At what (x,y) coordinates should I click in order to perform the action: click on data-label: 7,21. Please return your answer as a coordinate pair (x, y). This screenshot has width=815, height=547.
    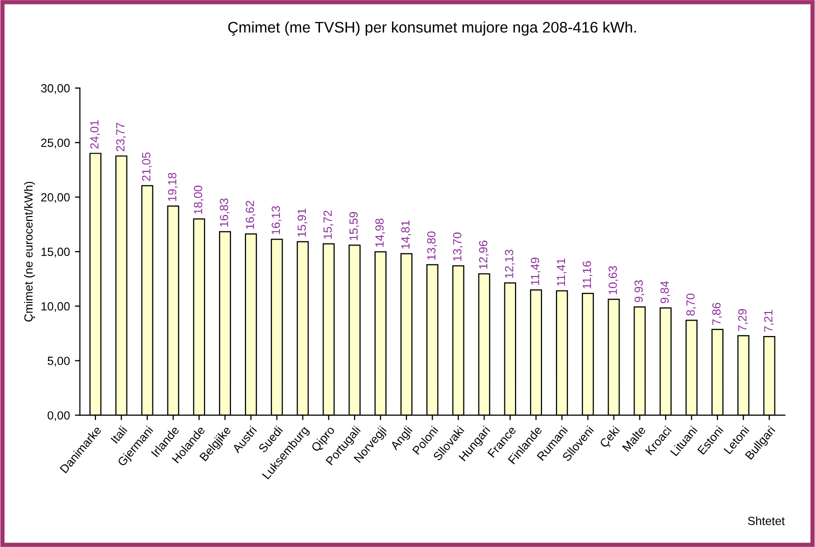
    Looking at the image, I should click on (769, 321).